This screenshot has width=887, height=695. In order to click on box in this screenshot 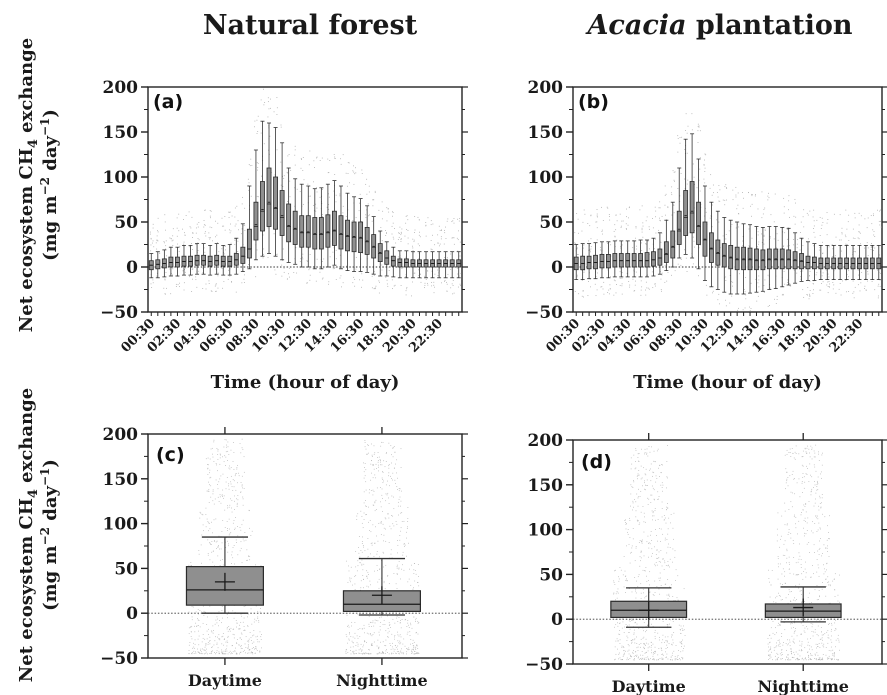, I will do `click(184, 261)`.